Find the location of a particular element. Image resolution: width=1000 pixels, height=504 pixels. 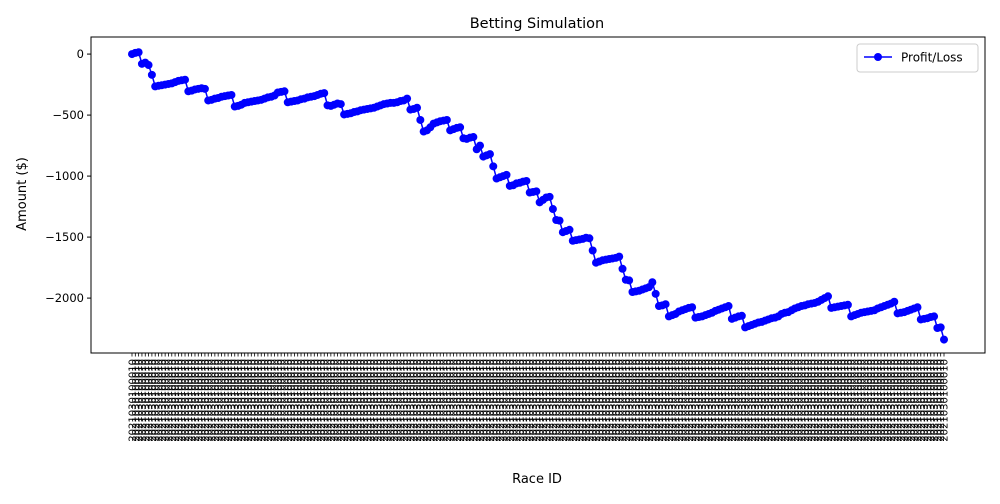

y-ticks: 0 −500 −1000 −1500 −2000 is located at coordinates (68, 176).